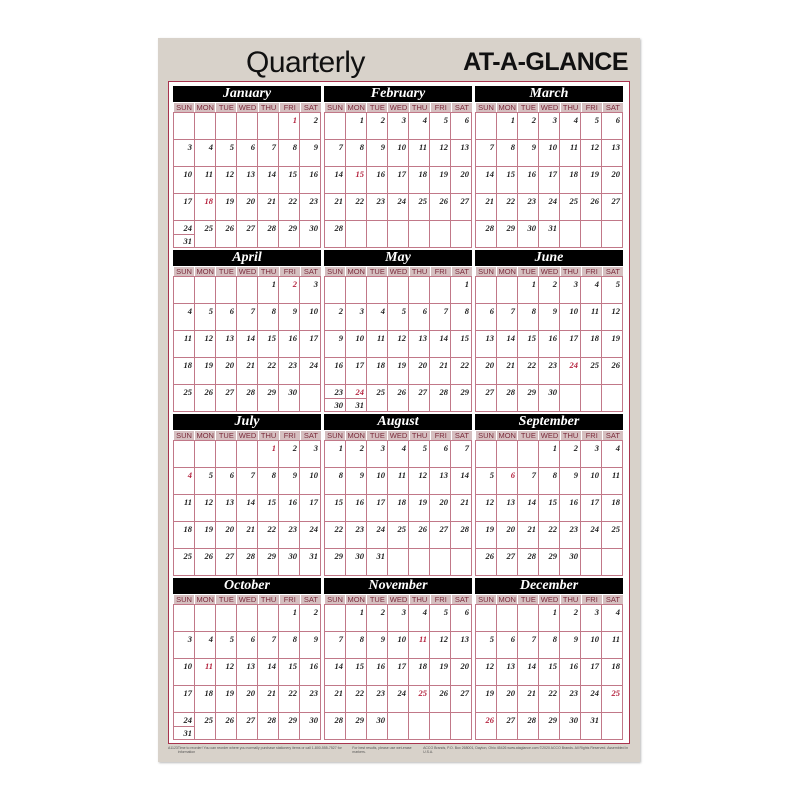  What do you see at coordinates (184, 207) in the screenshot?
I see `day-cell: 17` at bounding box center [184, 207].